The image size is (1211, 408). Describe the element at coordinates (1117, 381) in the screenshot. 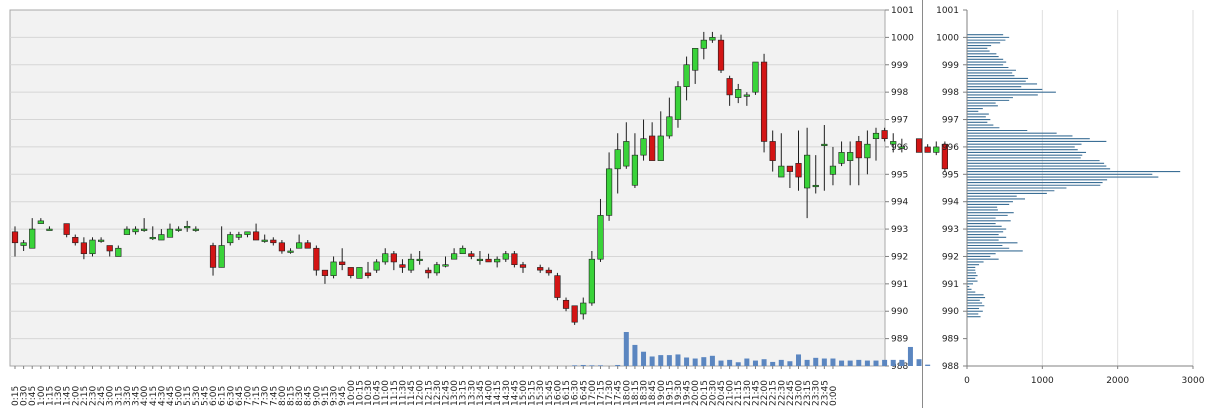

I see `x-tick-label: 2000` at that location.